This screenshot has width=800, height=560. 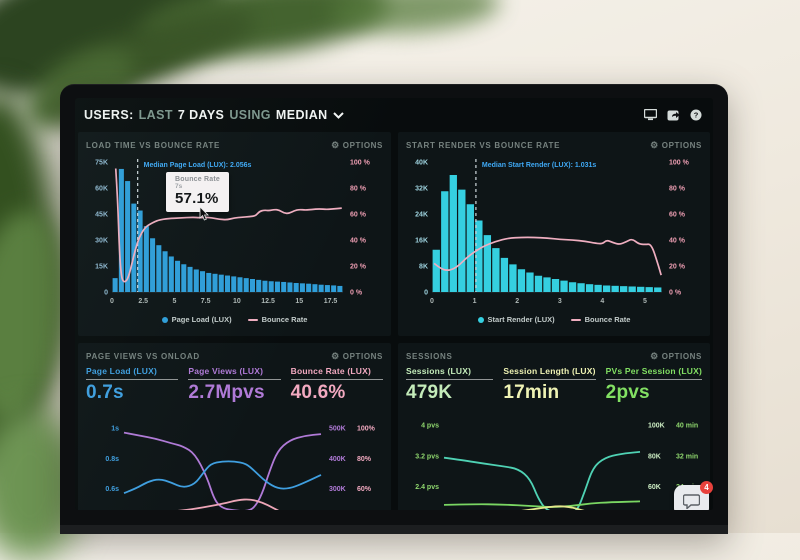 What do you see at coordinates (427, 487) in the screenshot?
I see `svg-text: 2.4 pvs` at bounding box center [427, 487].